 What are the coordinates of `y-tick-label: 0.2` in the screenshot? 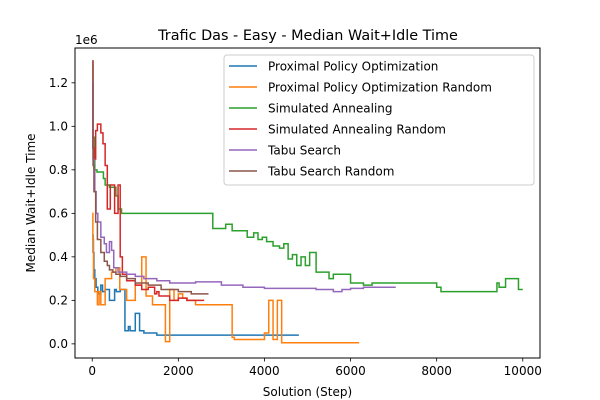 It's located at (58, 301).